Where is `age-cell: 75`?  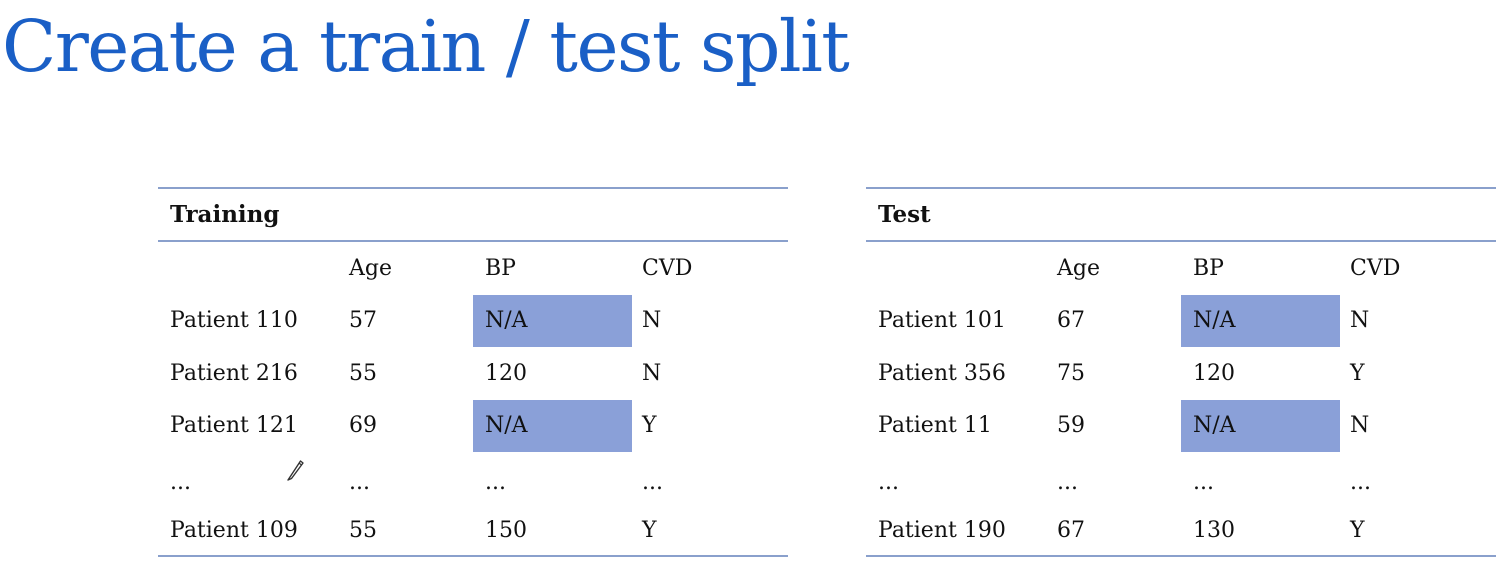 age-cell: 75 is located at coordinates (1071, 373).